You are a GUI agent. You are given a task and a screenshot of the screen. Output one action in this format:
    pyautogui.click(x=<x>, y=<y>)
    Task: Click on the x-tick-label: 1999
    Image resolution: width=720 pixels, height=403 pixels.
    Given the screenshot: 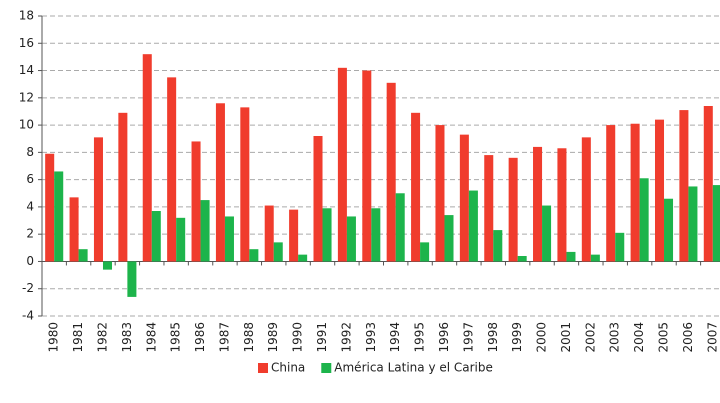 What is the action you would take?
    pyautogui.click(x=517, y=337)
    